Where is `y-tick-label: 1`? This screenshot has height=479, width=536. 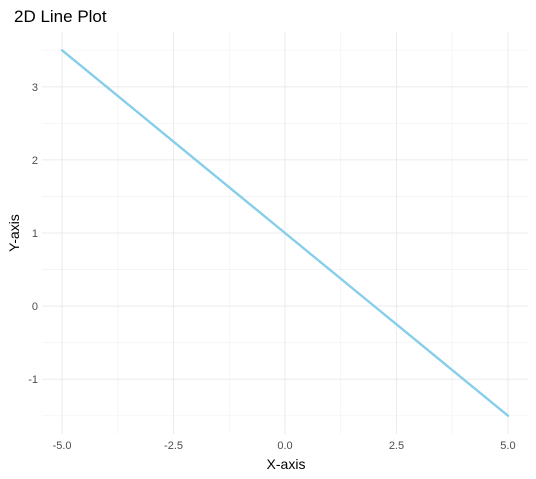 y-tick-label: 1 is located at coordinates (35, 234).